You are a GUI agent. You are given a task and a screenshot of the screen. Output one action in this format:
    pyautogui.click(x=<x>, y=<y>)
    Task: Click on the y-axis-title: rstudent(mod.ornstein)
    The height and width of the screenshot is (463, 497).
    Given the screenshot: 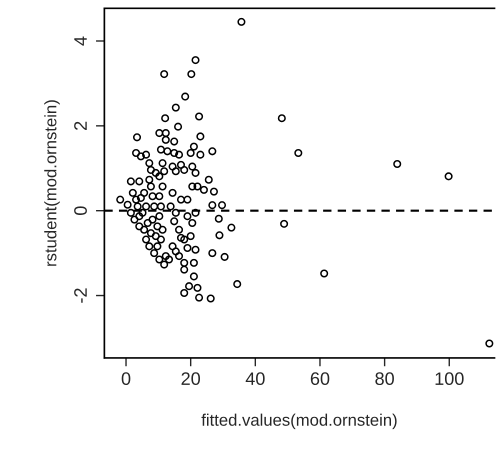 What is the action you would take?
    pyautogui.click(x=52, y=183)
    